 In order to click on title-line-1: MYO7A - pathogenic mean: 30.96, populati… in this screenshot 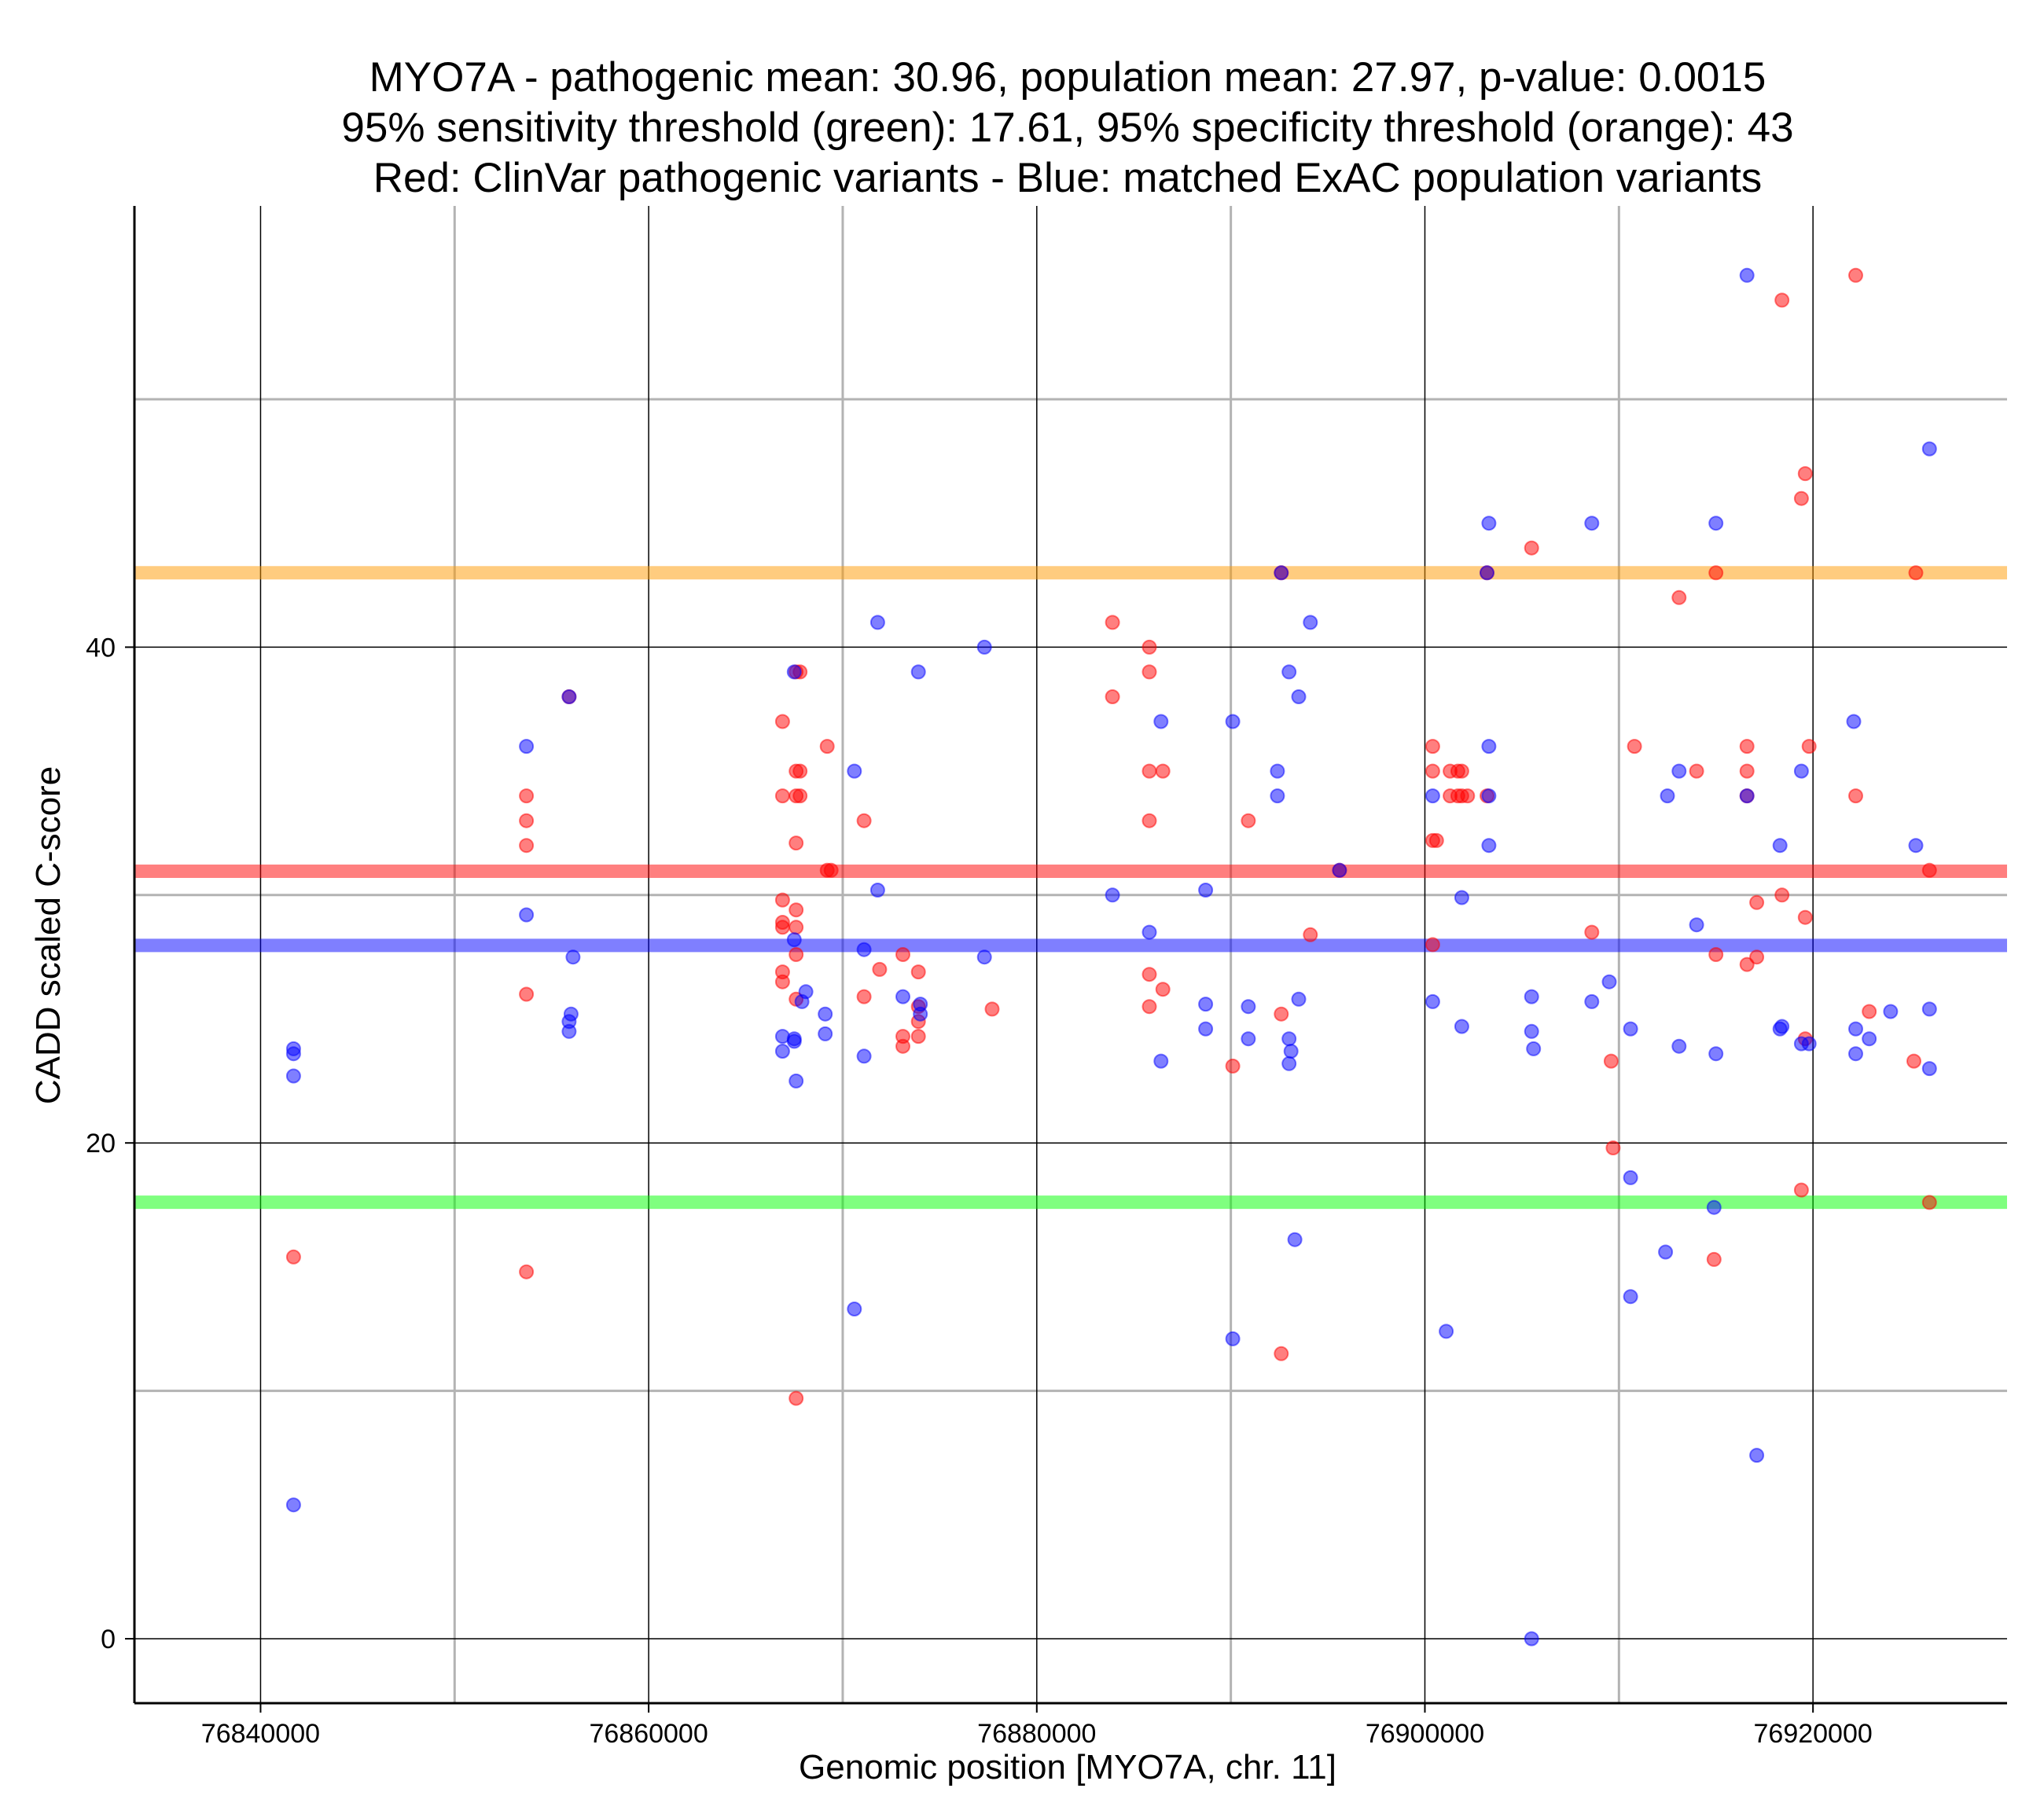, I will do `click(1067, 77)`.